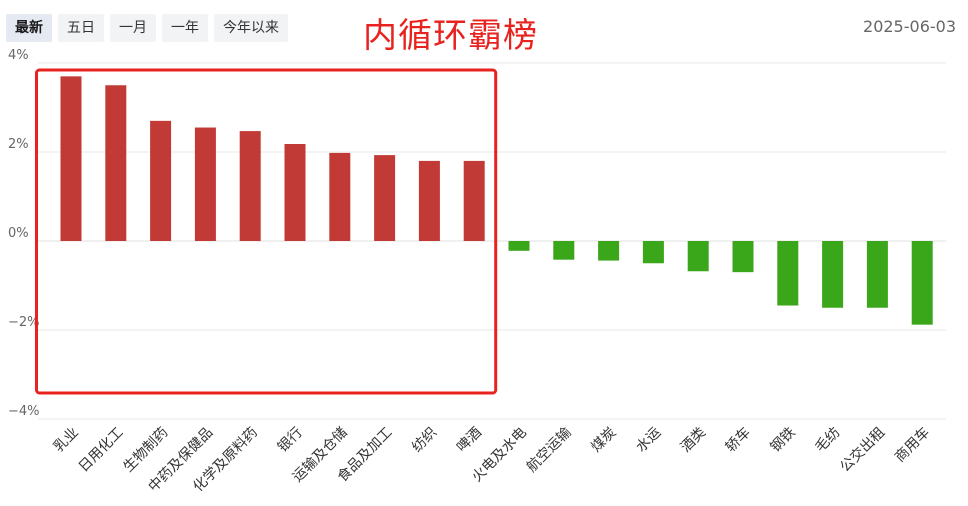 The width and height of the screenshot is (968, 506). What do you see at coordinates (603, 440) in the screenshot?
I see `category-label-12: 煤炭` at bounding box center [603, 440].